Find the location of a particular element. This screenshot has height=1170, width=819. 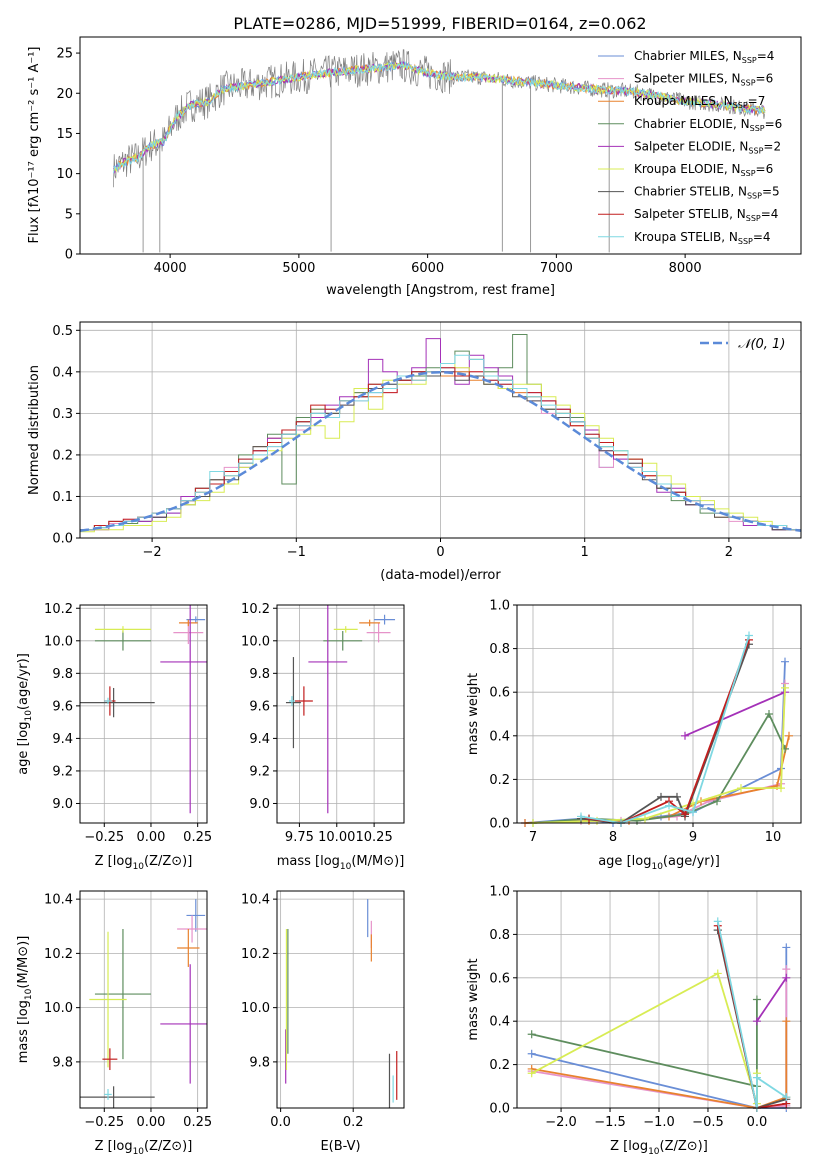

massweight-vs-z-xlabel: Z [log10(Z/Z⊙)] is located at coordinates (659, 1148).